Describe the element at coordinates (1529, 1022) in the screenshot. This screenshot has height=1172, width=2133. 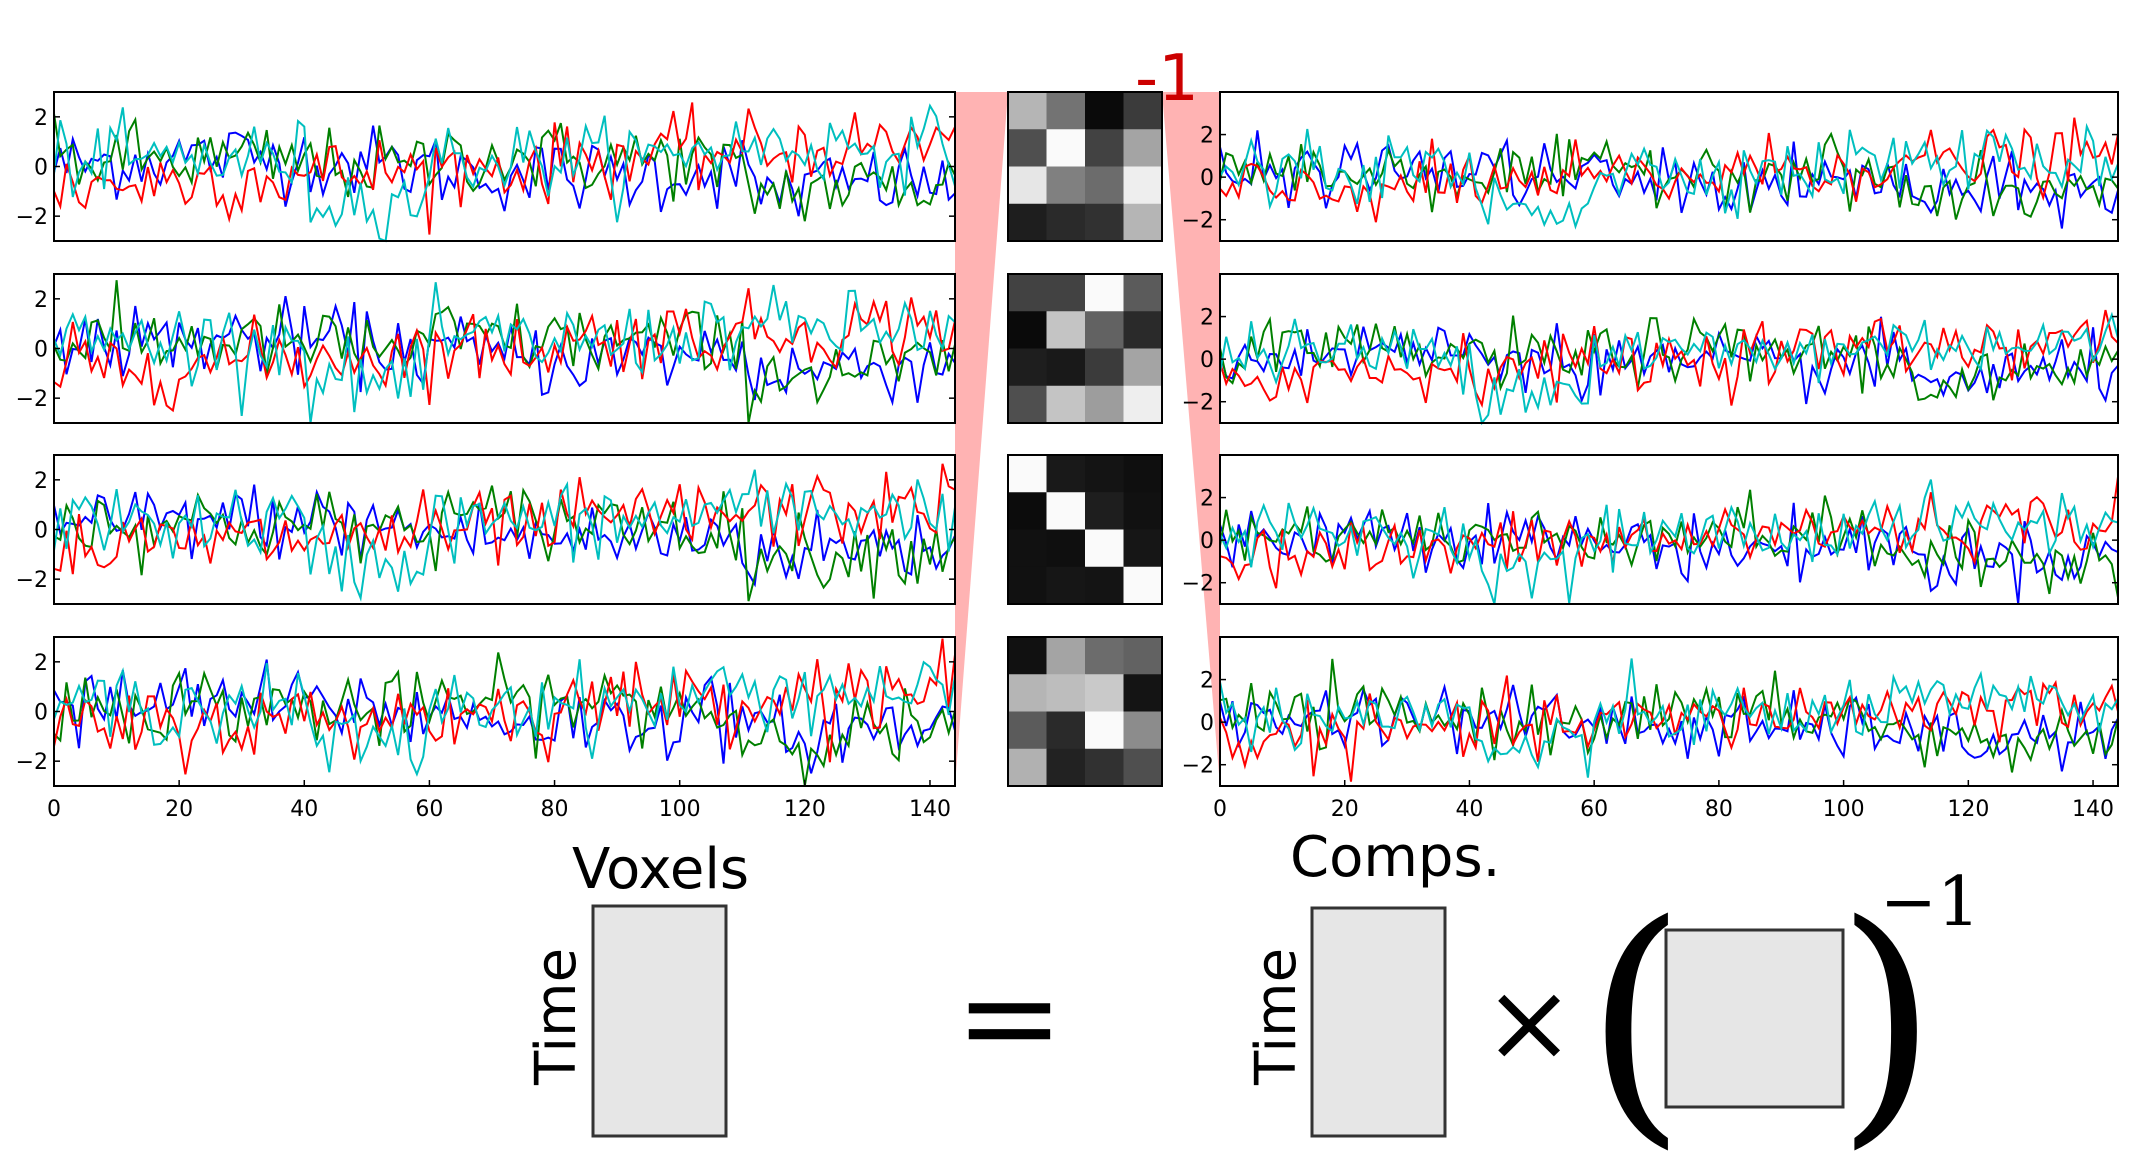
I see `times-sign: ×` at that location.